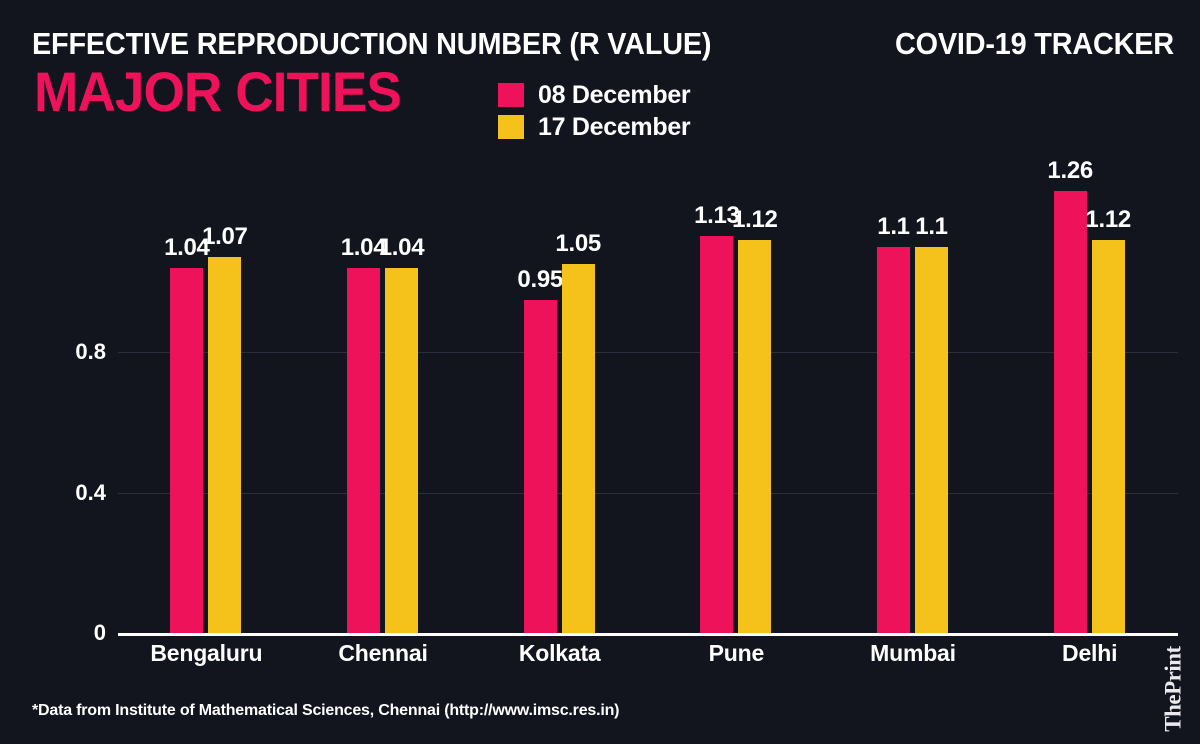  Describe the element at coordinates (913, 653) in the screenshot. I see `x-axis-category-label: Mumbai` at that location.